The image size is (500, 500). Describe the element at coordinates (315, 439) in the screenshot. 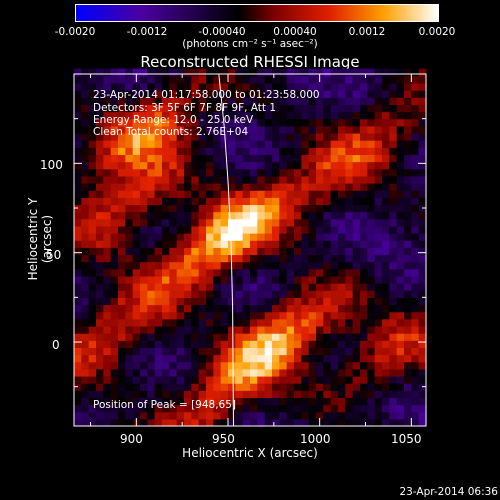

I see `x-tick-label: 1000` at that location.